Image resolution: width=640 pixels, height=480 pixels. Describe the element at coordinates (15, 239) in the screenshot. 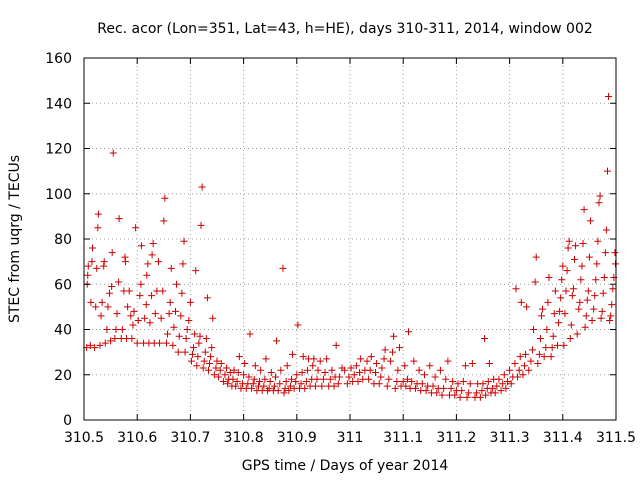

I see `y-axis-title: STEC from uqrg / TECUs` at that location.